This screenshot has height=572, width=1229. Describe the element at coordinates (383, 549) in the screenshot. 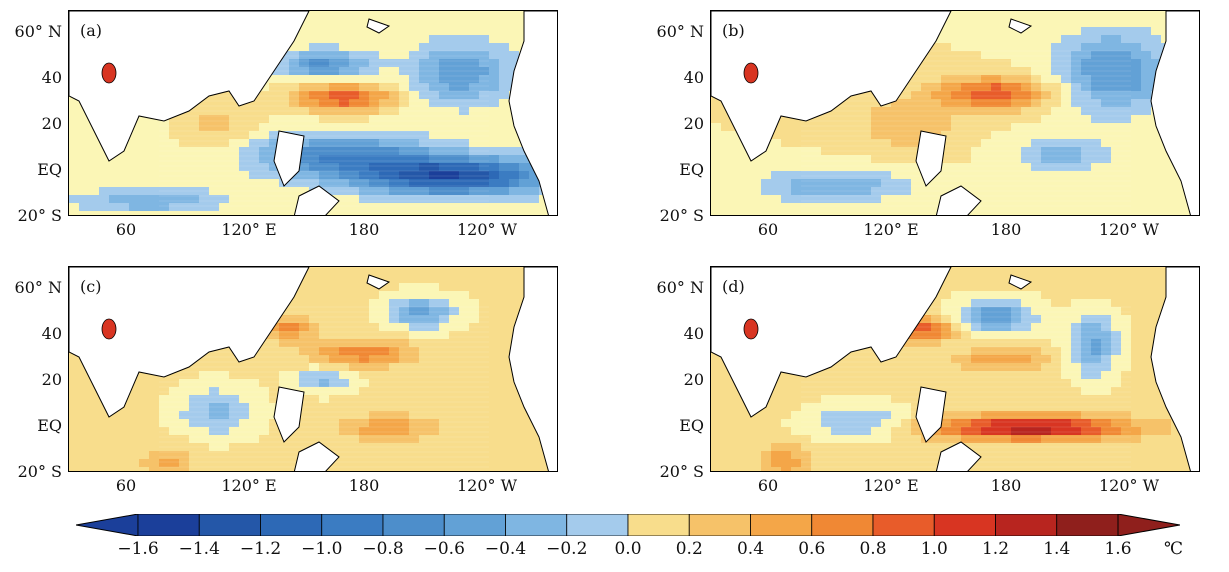

I see `colorbar-tick-label: −0.8` at that location.